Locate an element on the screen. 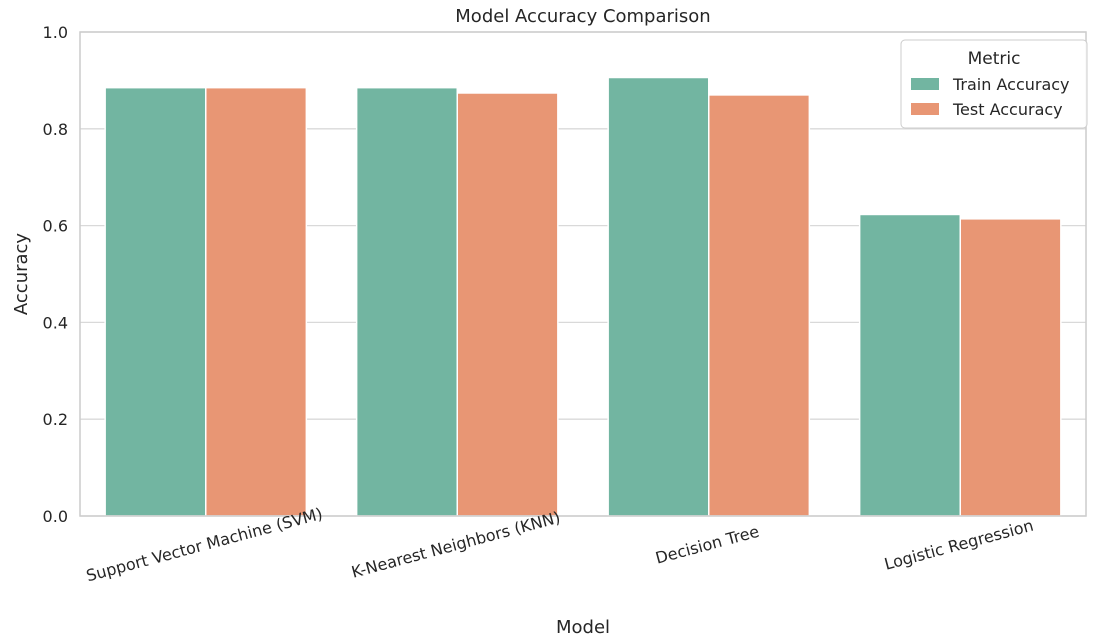  x-axis-title: Model is located at coordinates (583, 627).